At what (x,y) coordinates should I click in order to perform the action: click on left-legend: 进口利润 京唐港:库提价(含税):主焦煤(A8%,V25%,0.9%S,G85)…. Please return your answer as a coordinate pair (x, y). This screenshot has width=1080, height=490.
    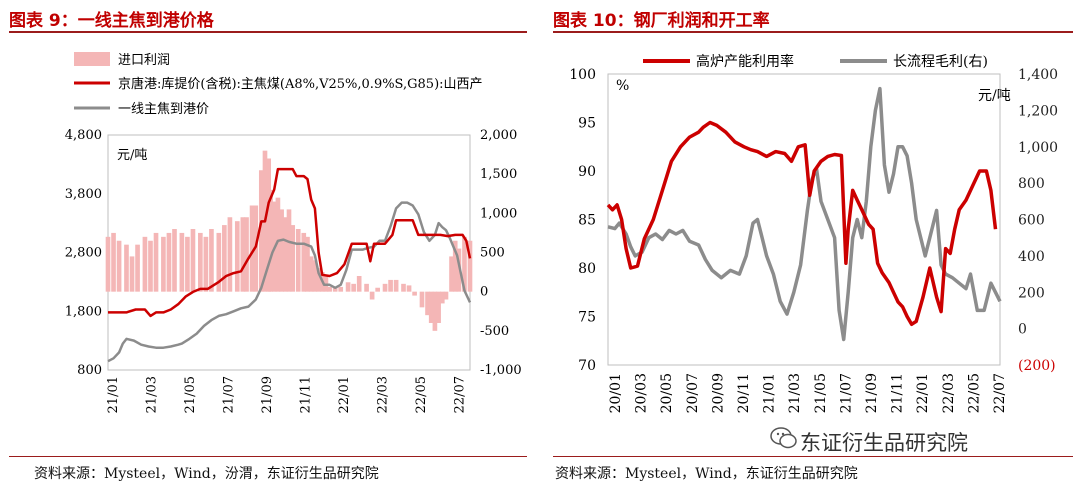
    Looking at the image, I should click on (278, 84).